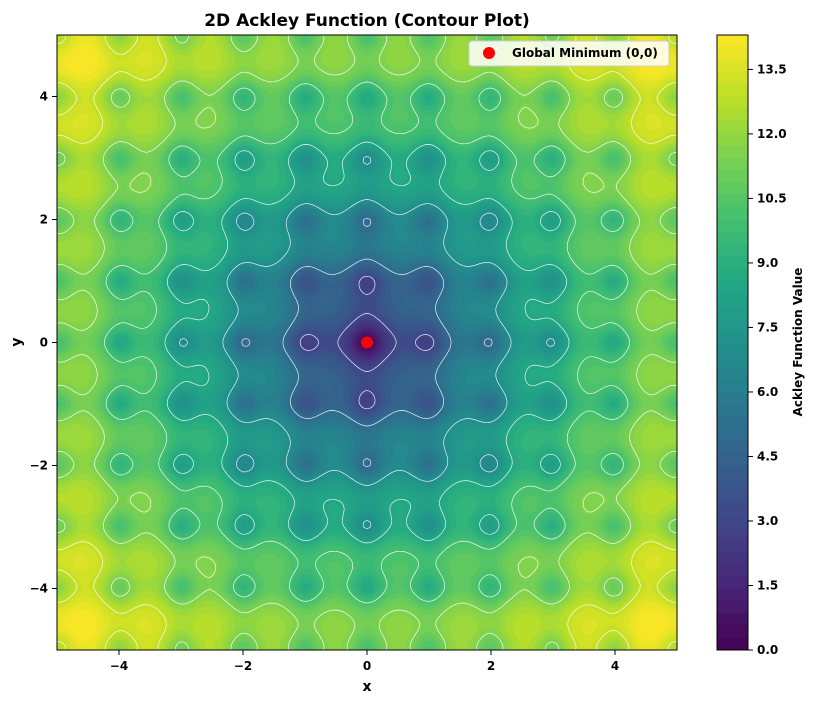  What do you see at coordinates (367, 666) in the screenshot?
I see `x-tick-label: 0` at bounding box center [367, 666].